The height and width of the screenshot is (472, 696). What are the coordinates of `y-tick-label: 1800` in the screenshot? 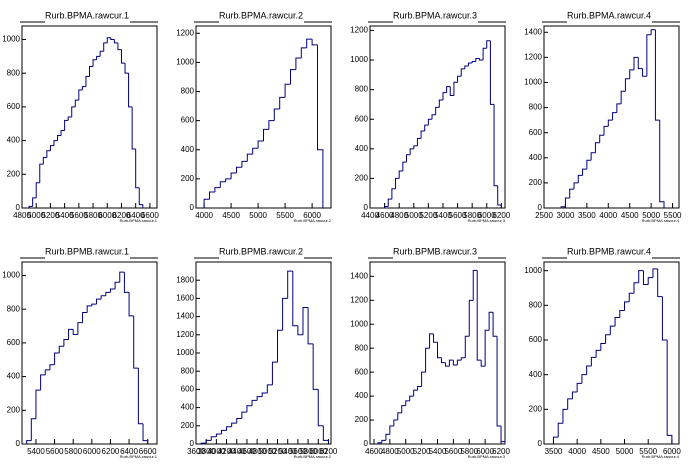 It's located at (185, 279).